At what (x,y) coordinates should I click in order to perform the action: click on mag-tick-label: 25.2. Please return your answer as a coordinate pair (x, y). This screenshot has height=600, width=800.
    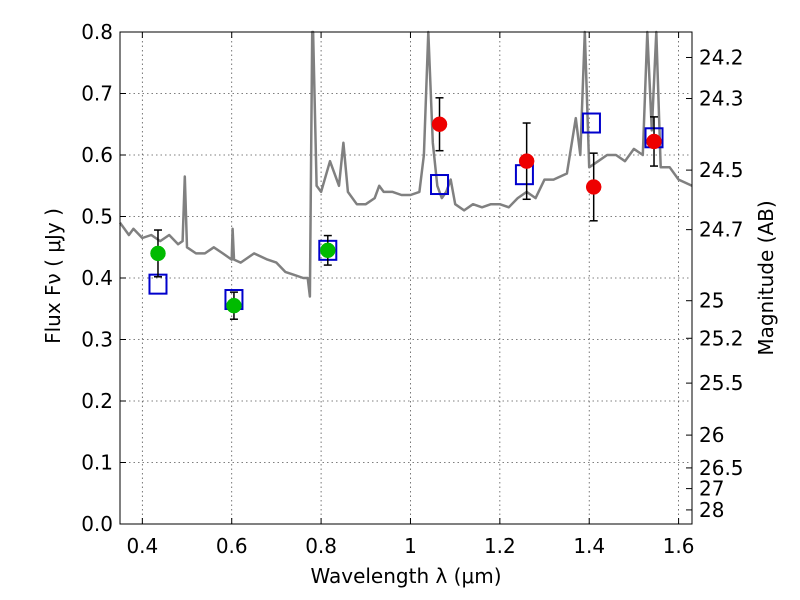
    Looking at the image, I should click on (721, 338).